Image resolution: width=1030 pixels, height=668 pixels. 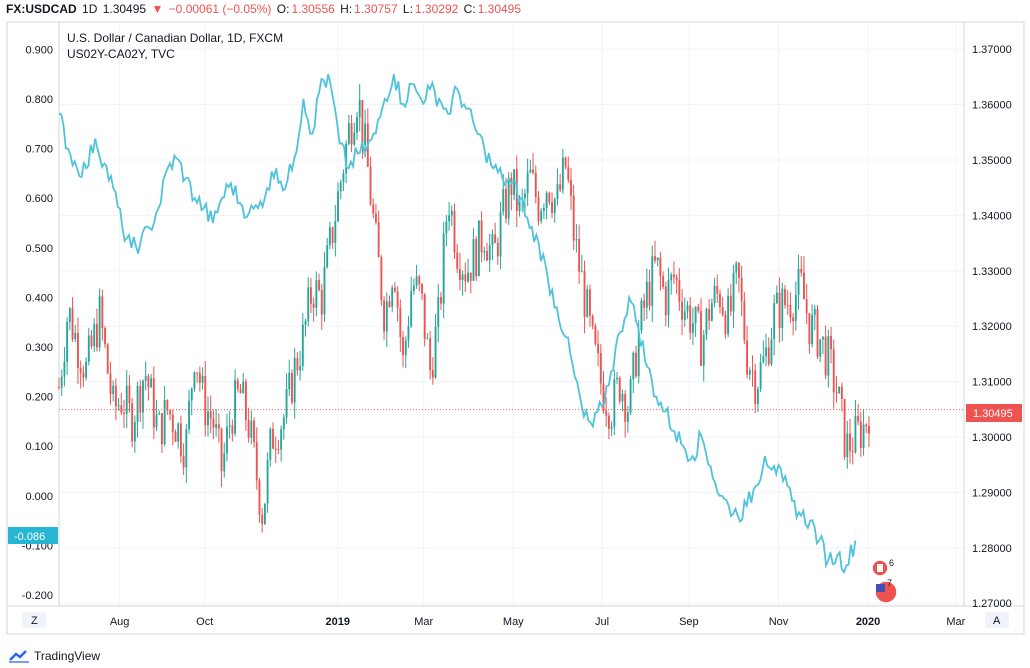 I want to click on corner-left: Z, so click(x=34, y=620).